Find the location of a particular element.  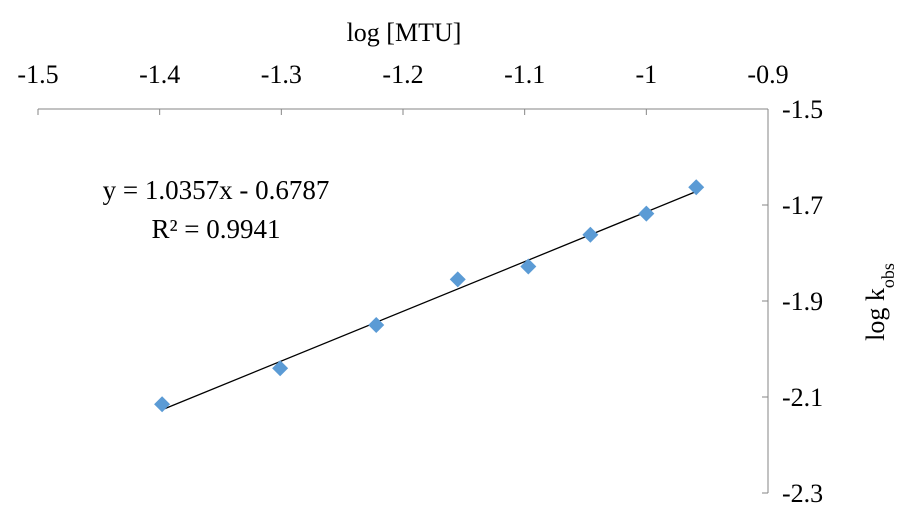

r-squared-label: R² = 0.9941 is located at coordinates (215, 229).